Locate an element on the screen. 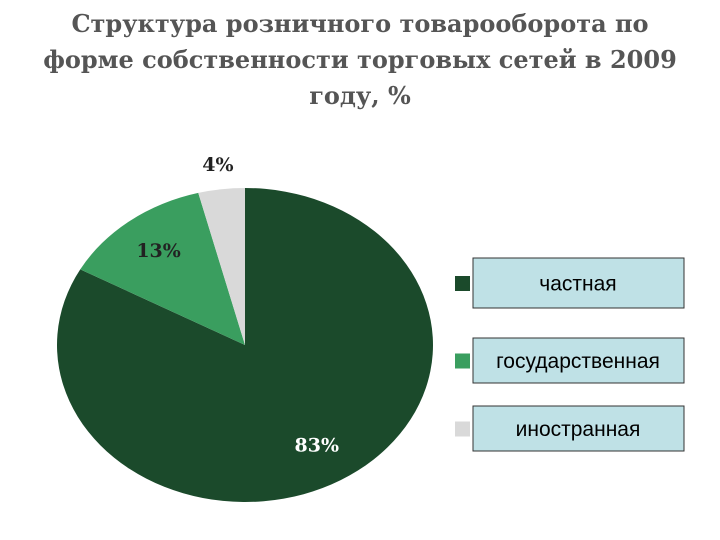  data-label: 13% is located at coordinates (158, 251).